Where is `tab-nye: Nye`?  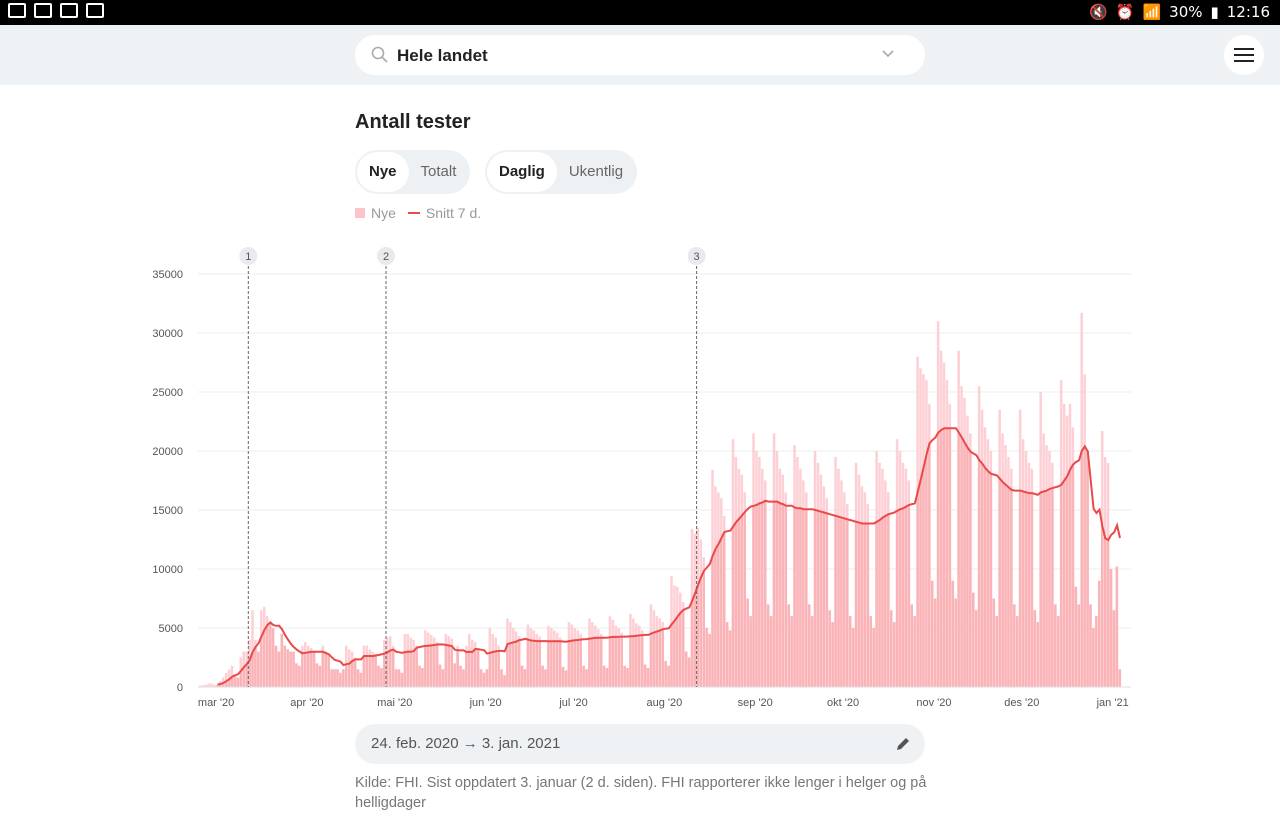 tab-nye: Nye is located at coordinates (383, 172).